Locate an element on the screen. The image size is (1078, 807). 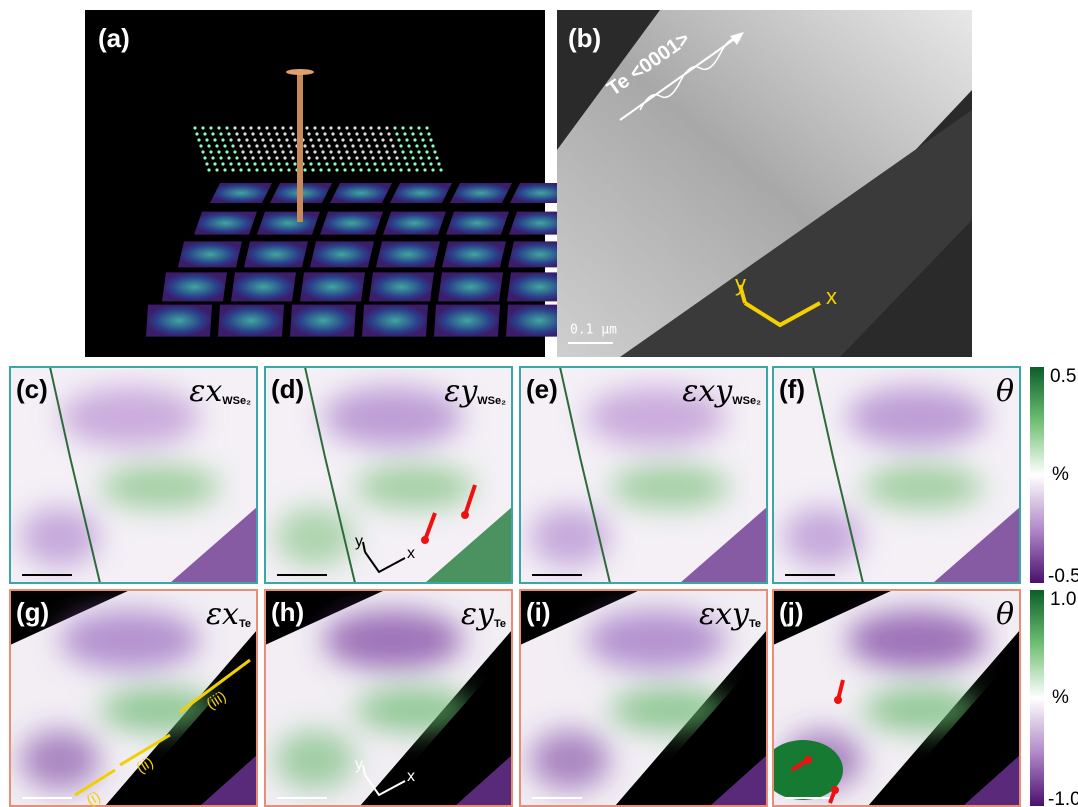
strain-map: (c) εxWSe₂ is located at coordinates (133, 475).